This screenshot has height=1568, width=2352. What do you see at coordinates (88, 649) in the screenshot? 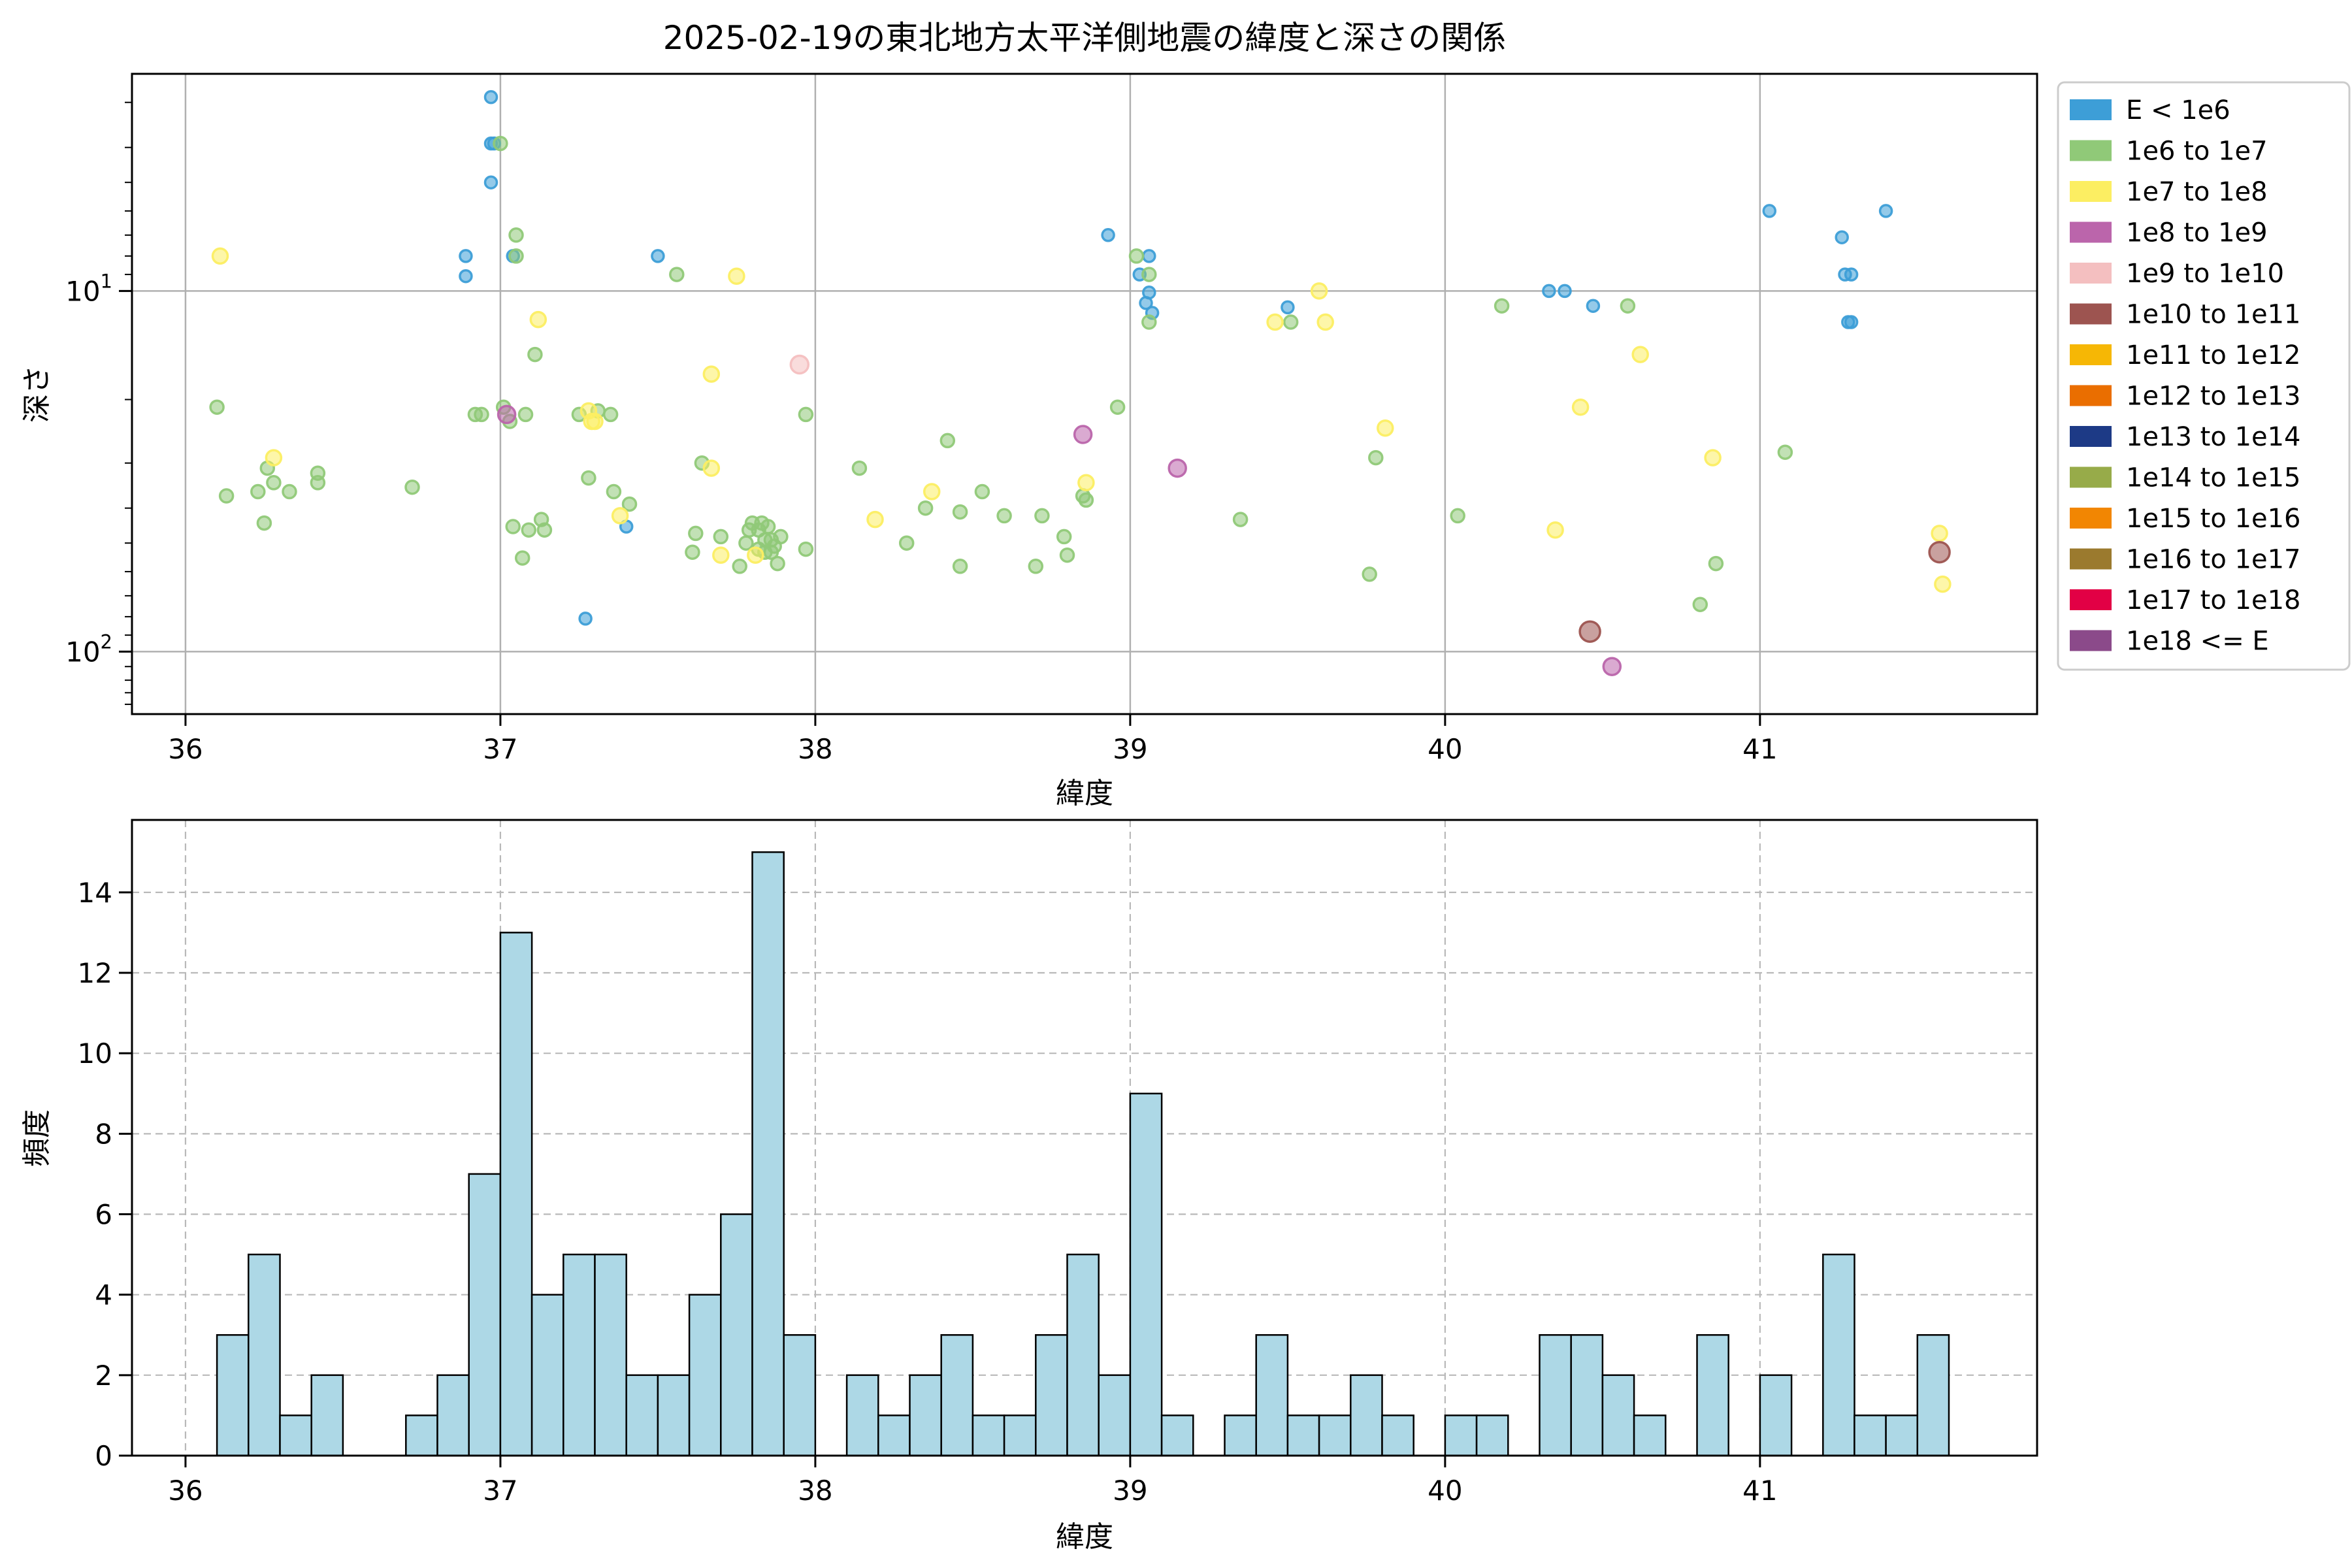
I see `tick-label: 102` at bounding box center [88, 649].